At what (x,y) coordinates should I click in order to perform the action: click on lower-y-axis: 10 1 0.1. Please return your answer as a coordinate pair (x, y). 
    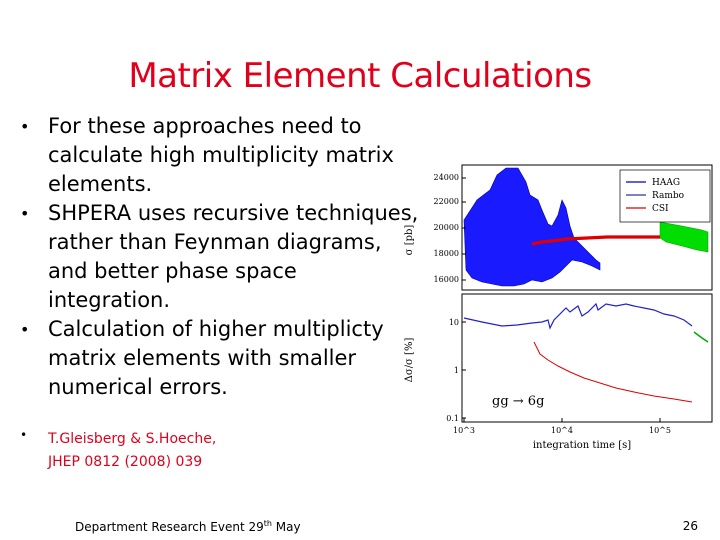
    Looking at the image, I should click on (456, 370).